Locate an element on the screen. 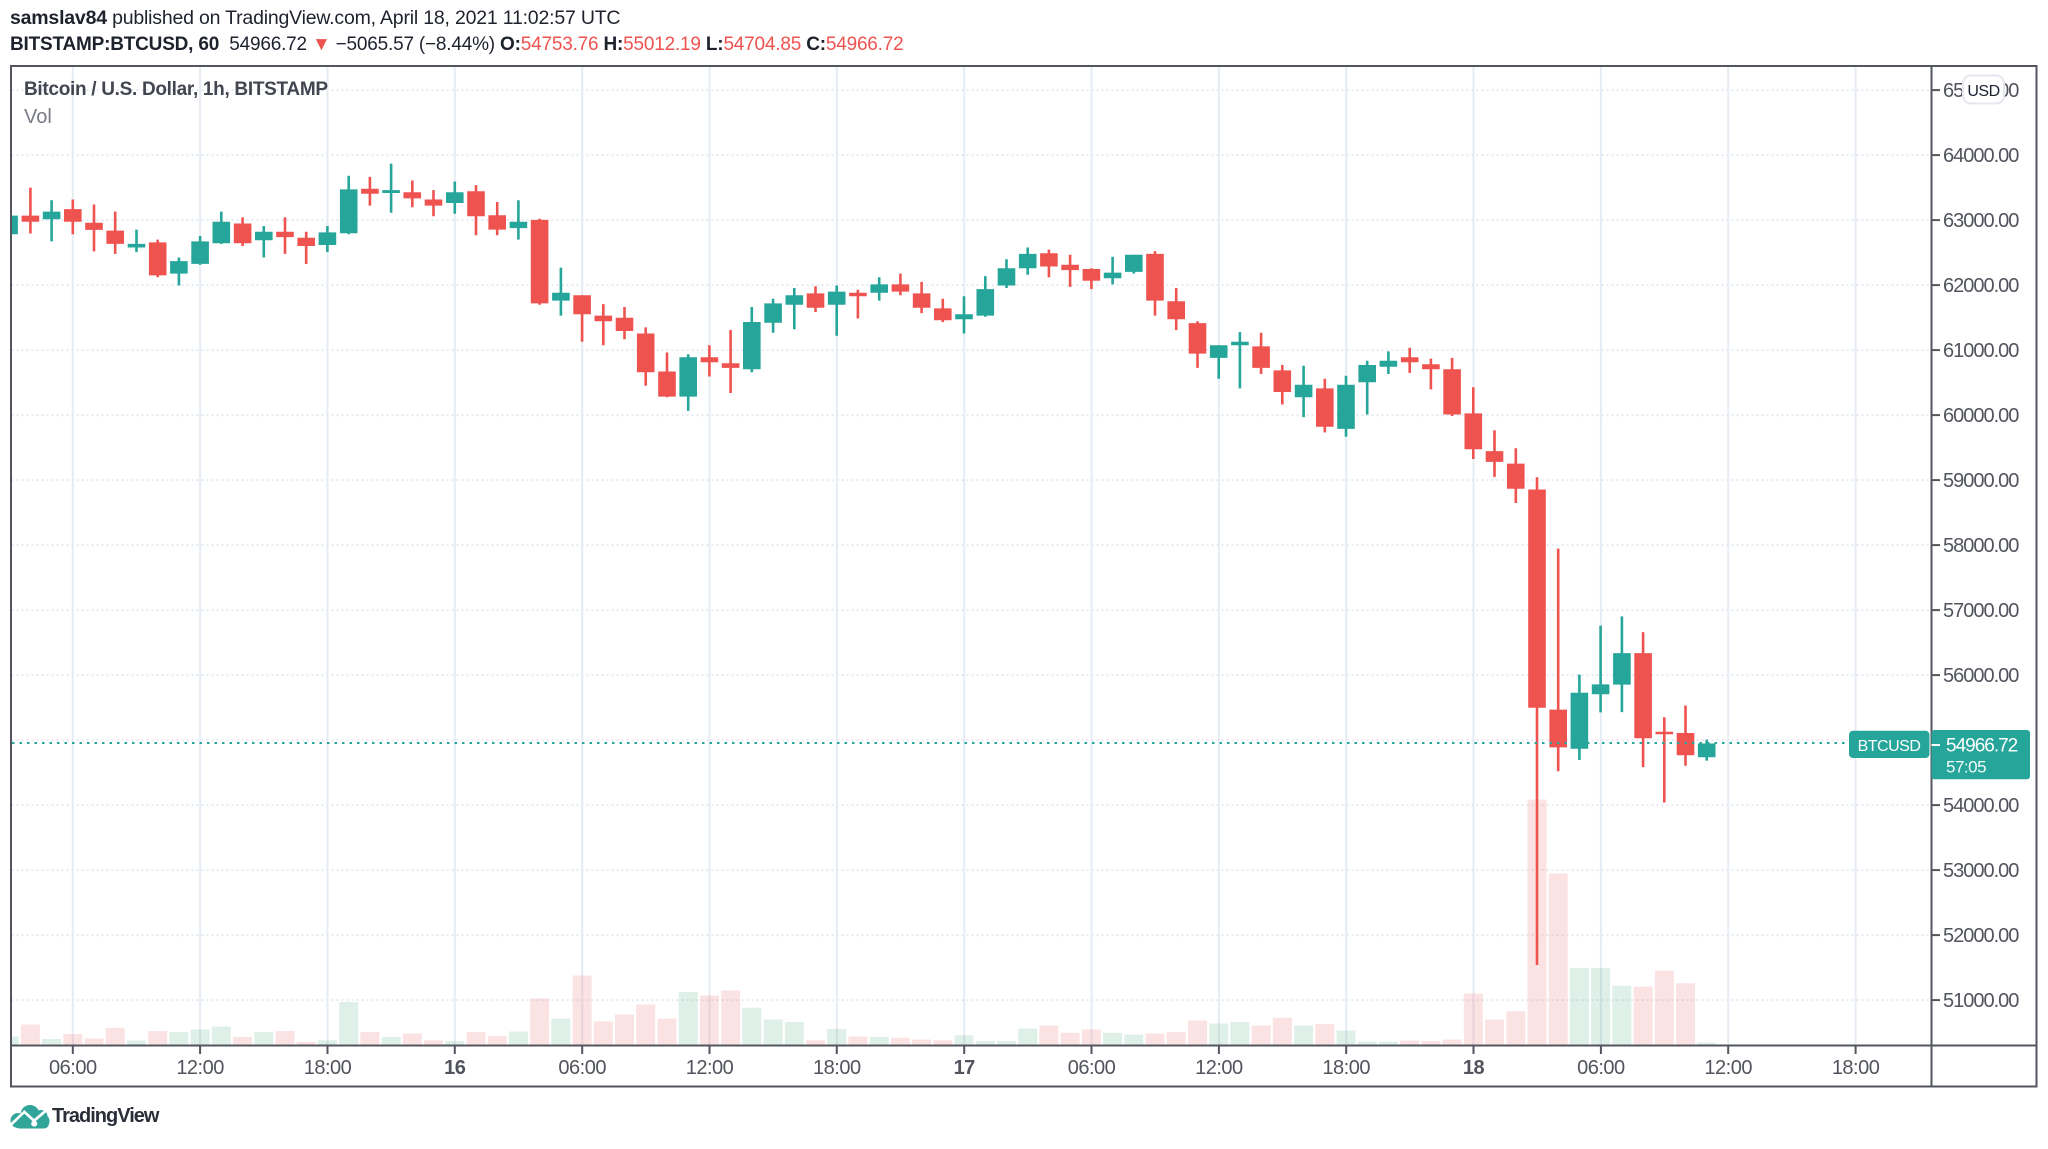 This screenshot has height=1149, width=2048. svg-text: 58000.00 is located at coordinates (1981, 546).